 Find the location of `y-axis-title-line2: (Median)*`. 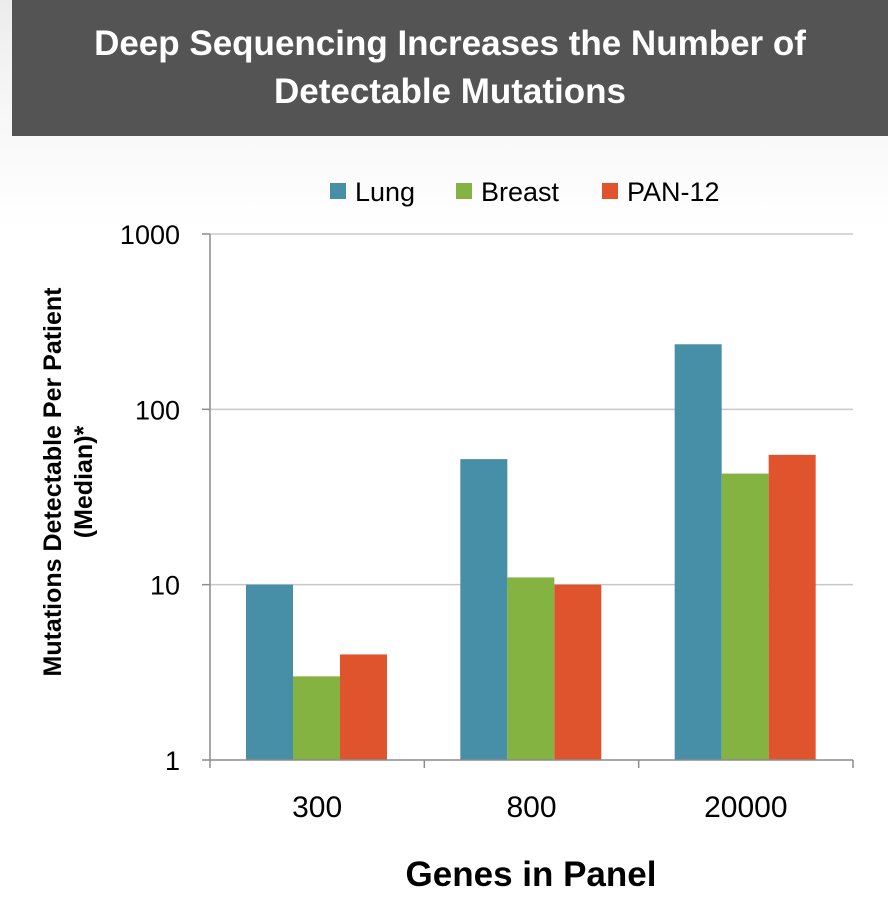

y-axis-title-line2: (Median)* is located at coordinates (84, 481).